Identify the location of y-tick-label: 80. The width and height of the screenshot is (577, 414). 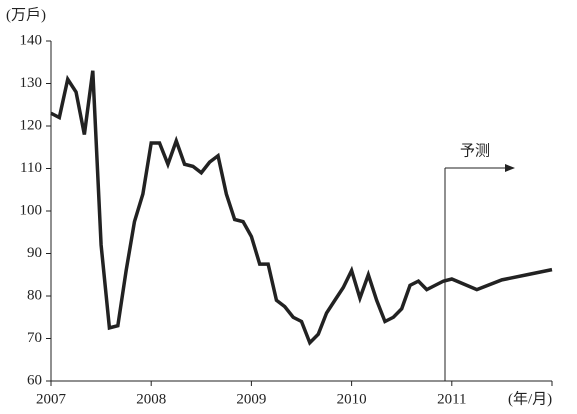
(34, 295).